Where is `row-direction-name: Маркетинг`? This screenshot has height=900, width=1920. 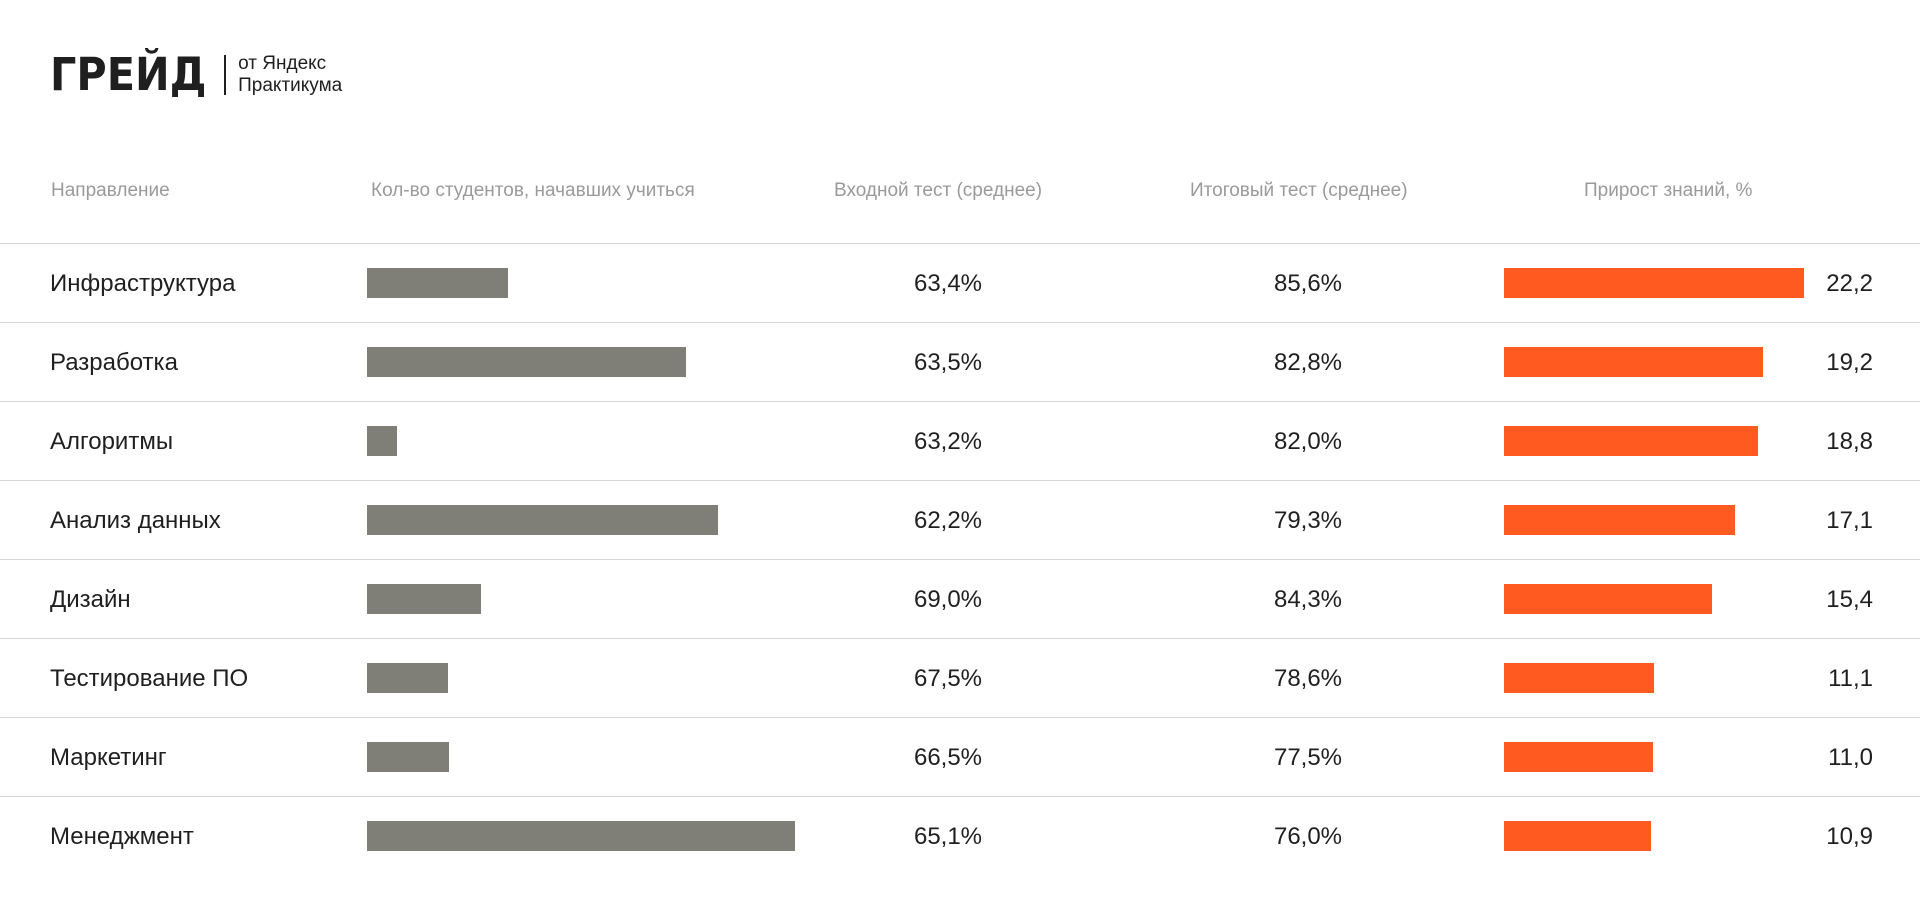 row-direction-name: Маркетинг is located at coordinates (108, 757).